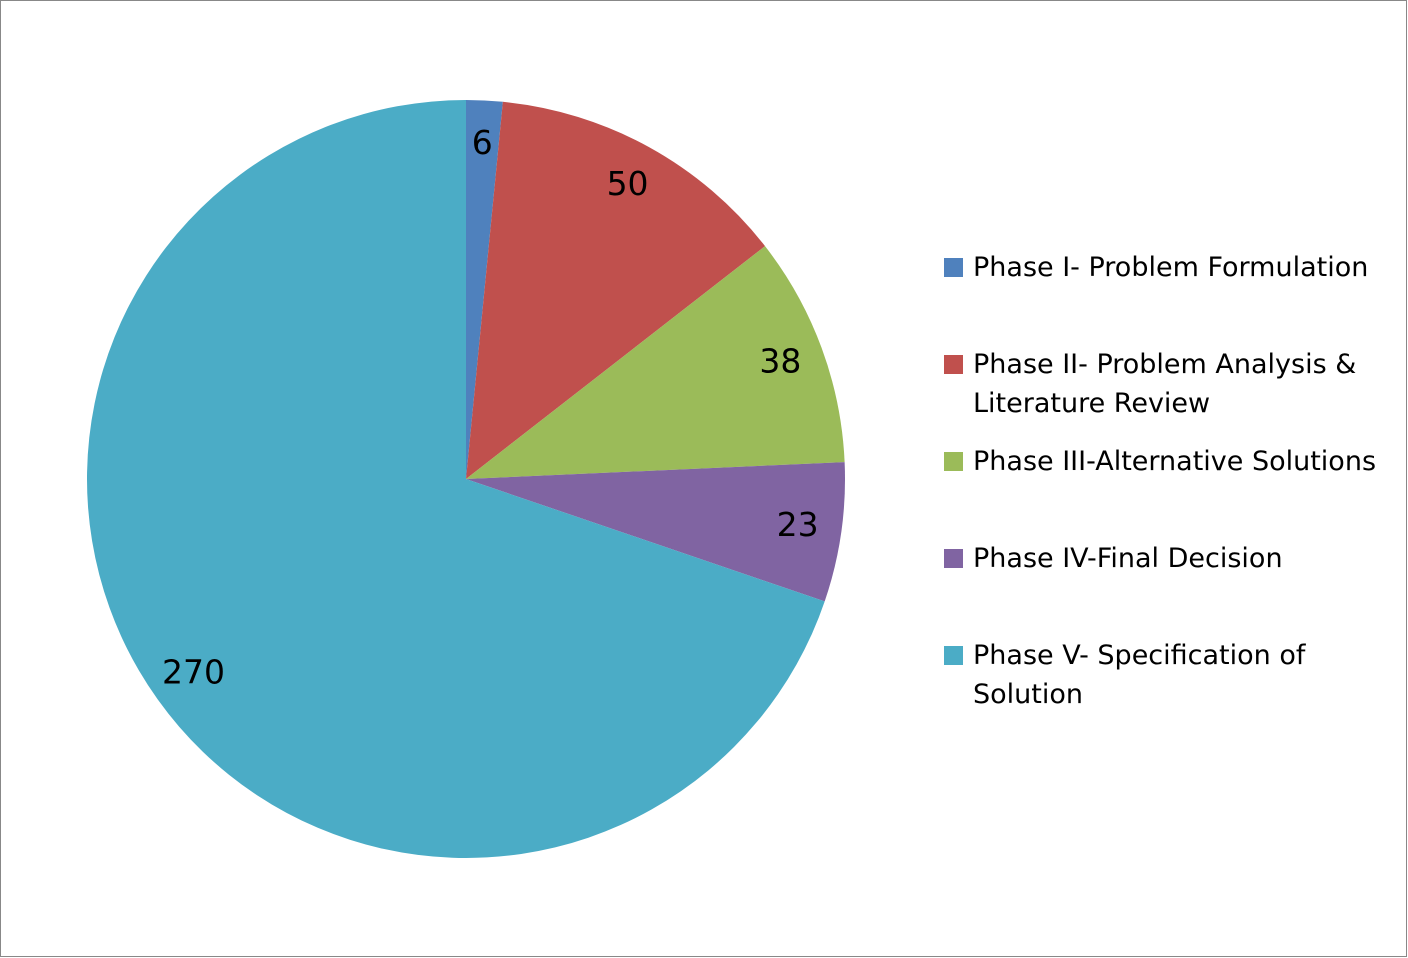 The image size is (1408, 958). I want to click on legend-entry: Phase I- Problem Formulation, so click(1163, 267).